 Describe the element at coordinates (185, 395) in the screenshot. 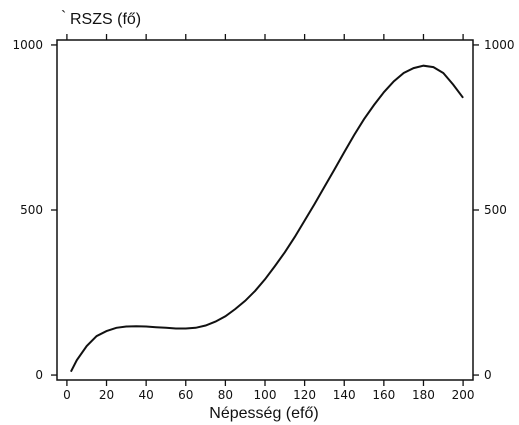

I see `x-tick-label: 60` at that location.